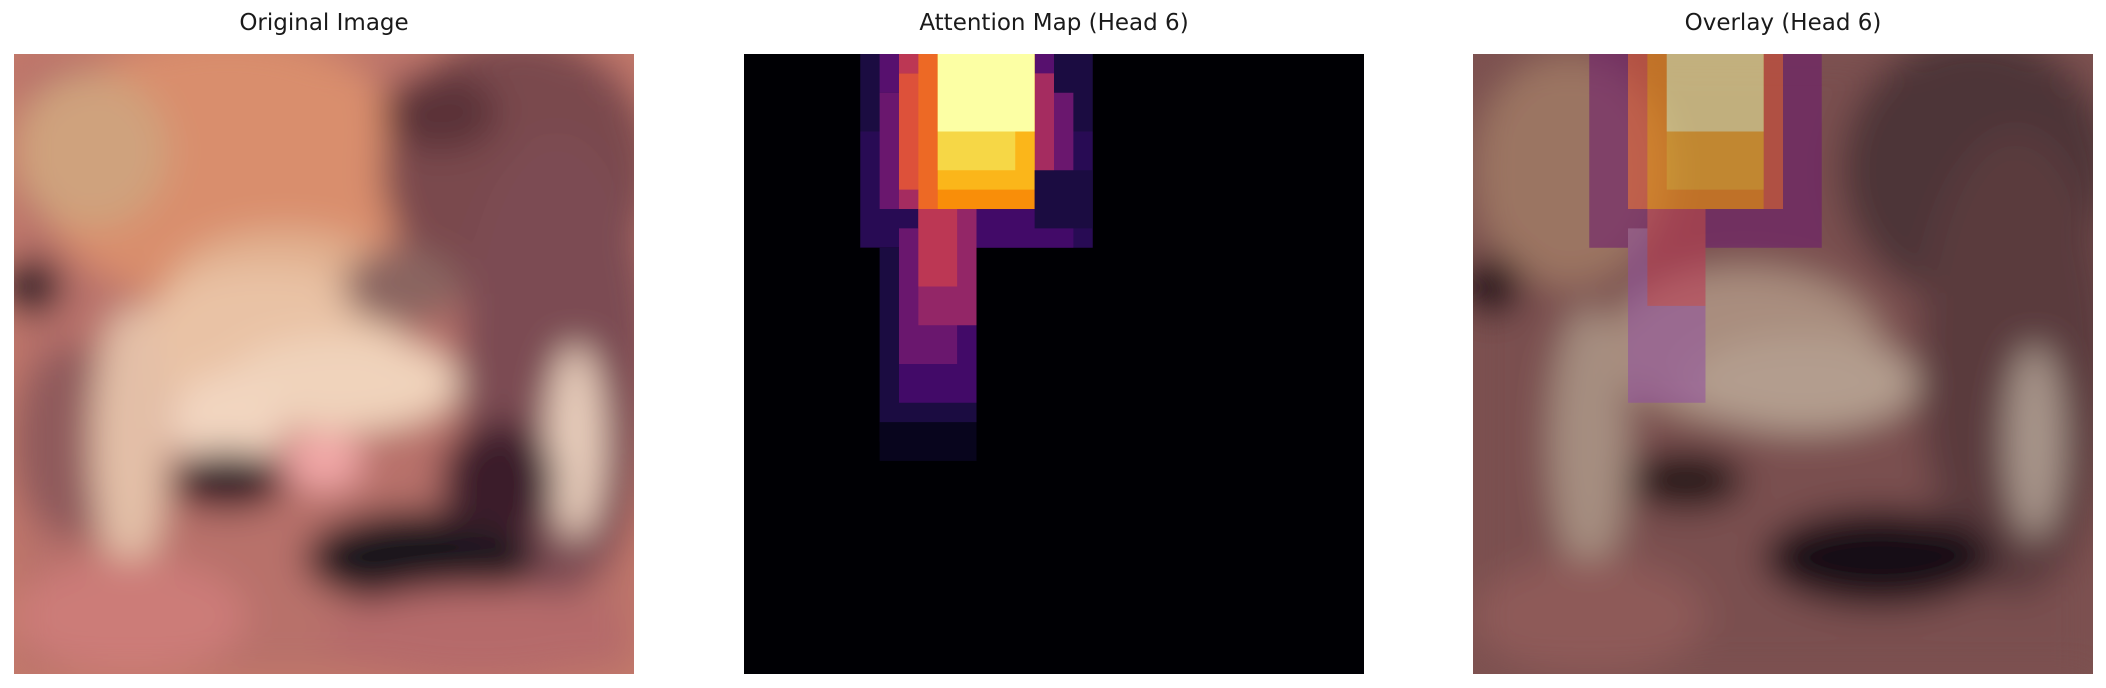  What do you see at coordinates (324, 23) in the screenshot?
I see `panel-title-original: Original Image` at bounding box center [324, 23].